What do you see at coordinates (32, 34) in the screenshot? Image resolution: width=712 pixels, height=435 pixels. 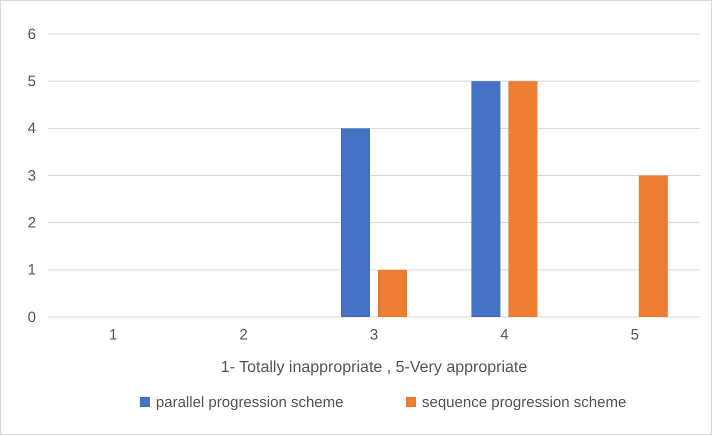 I see `y-tick-label: 6` at bounding box center [32, 34].